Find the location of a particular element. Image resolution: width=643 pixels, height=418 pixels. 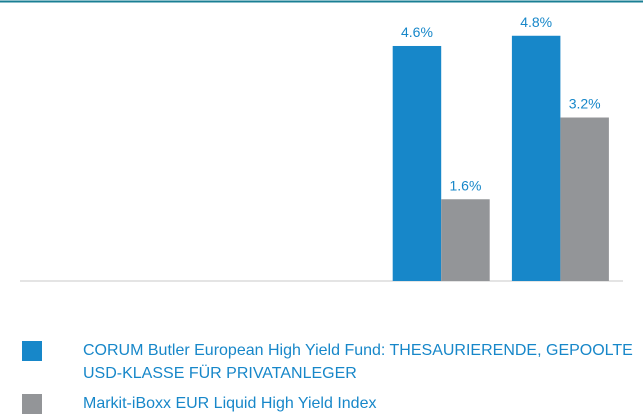

value-label: 1.6% is located at coordinates (465, 185).